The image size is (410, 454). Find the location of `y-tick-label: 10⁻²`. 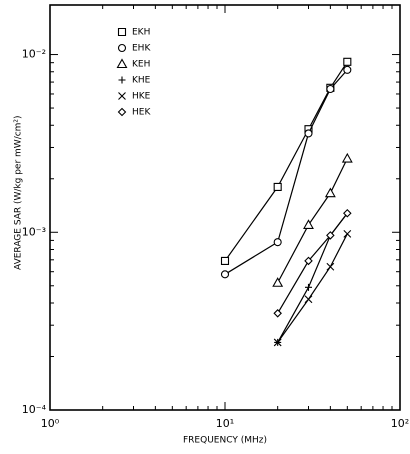

y-tick-label: 10⁻² is located at coordinates (34, 54).